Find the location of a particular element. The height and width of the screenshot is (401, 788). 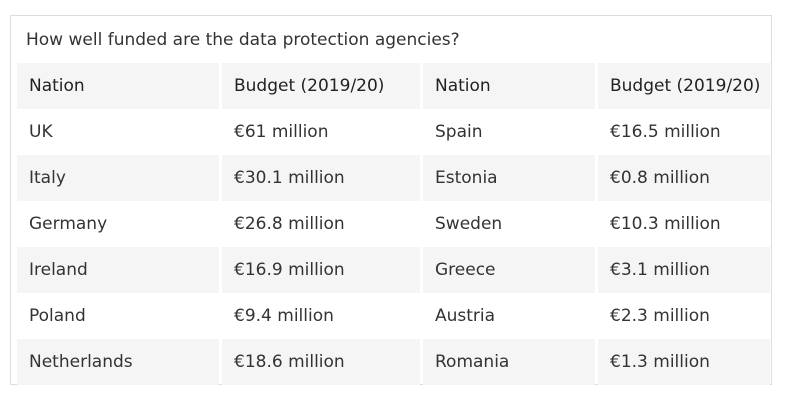

budget-cell: €26.8 million is located at coordinates (321, 224).